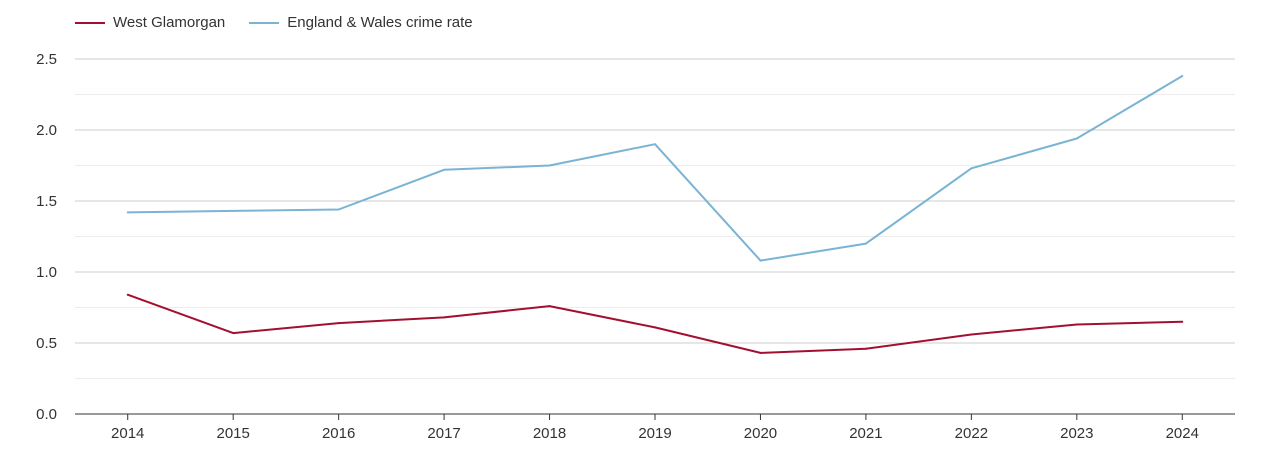  Describe the element at coordinates (46, 272) in the screenshot. I see `y-tick-label: 1.0` at that location.